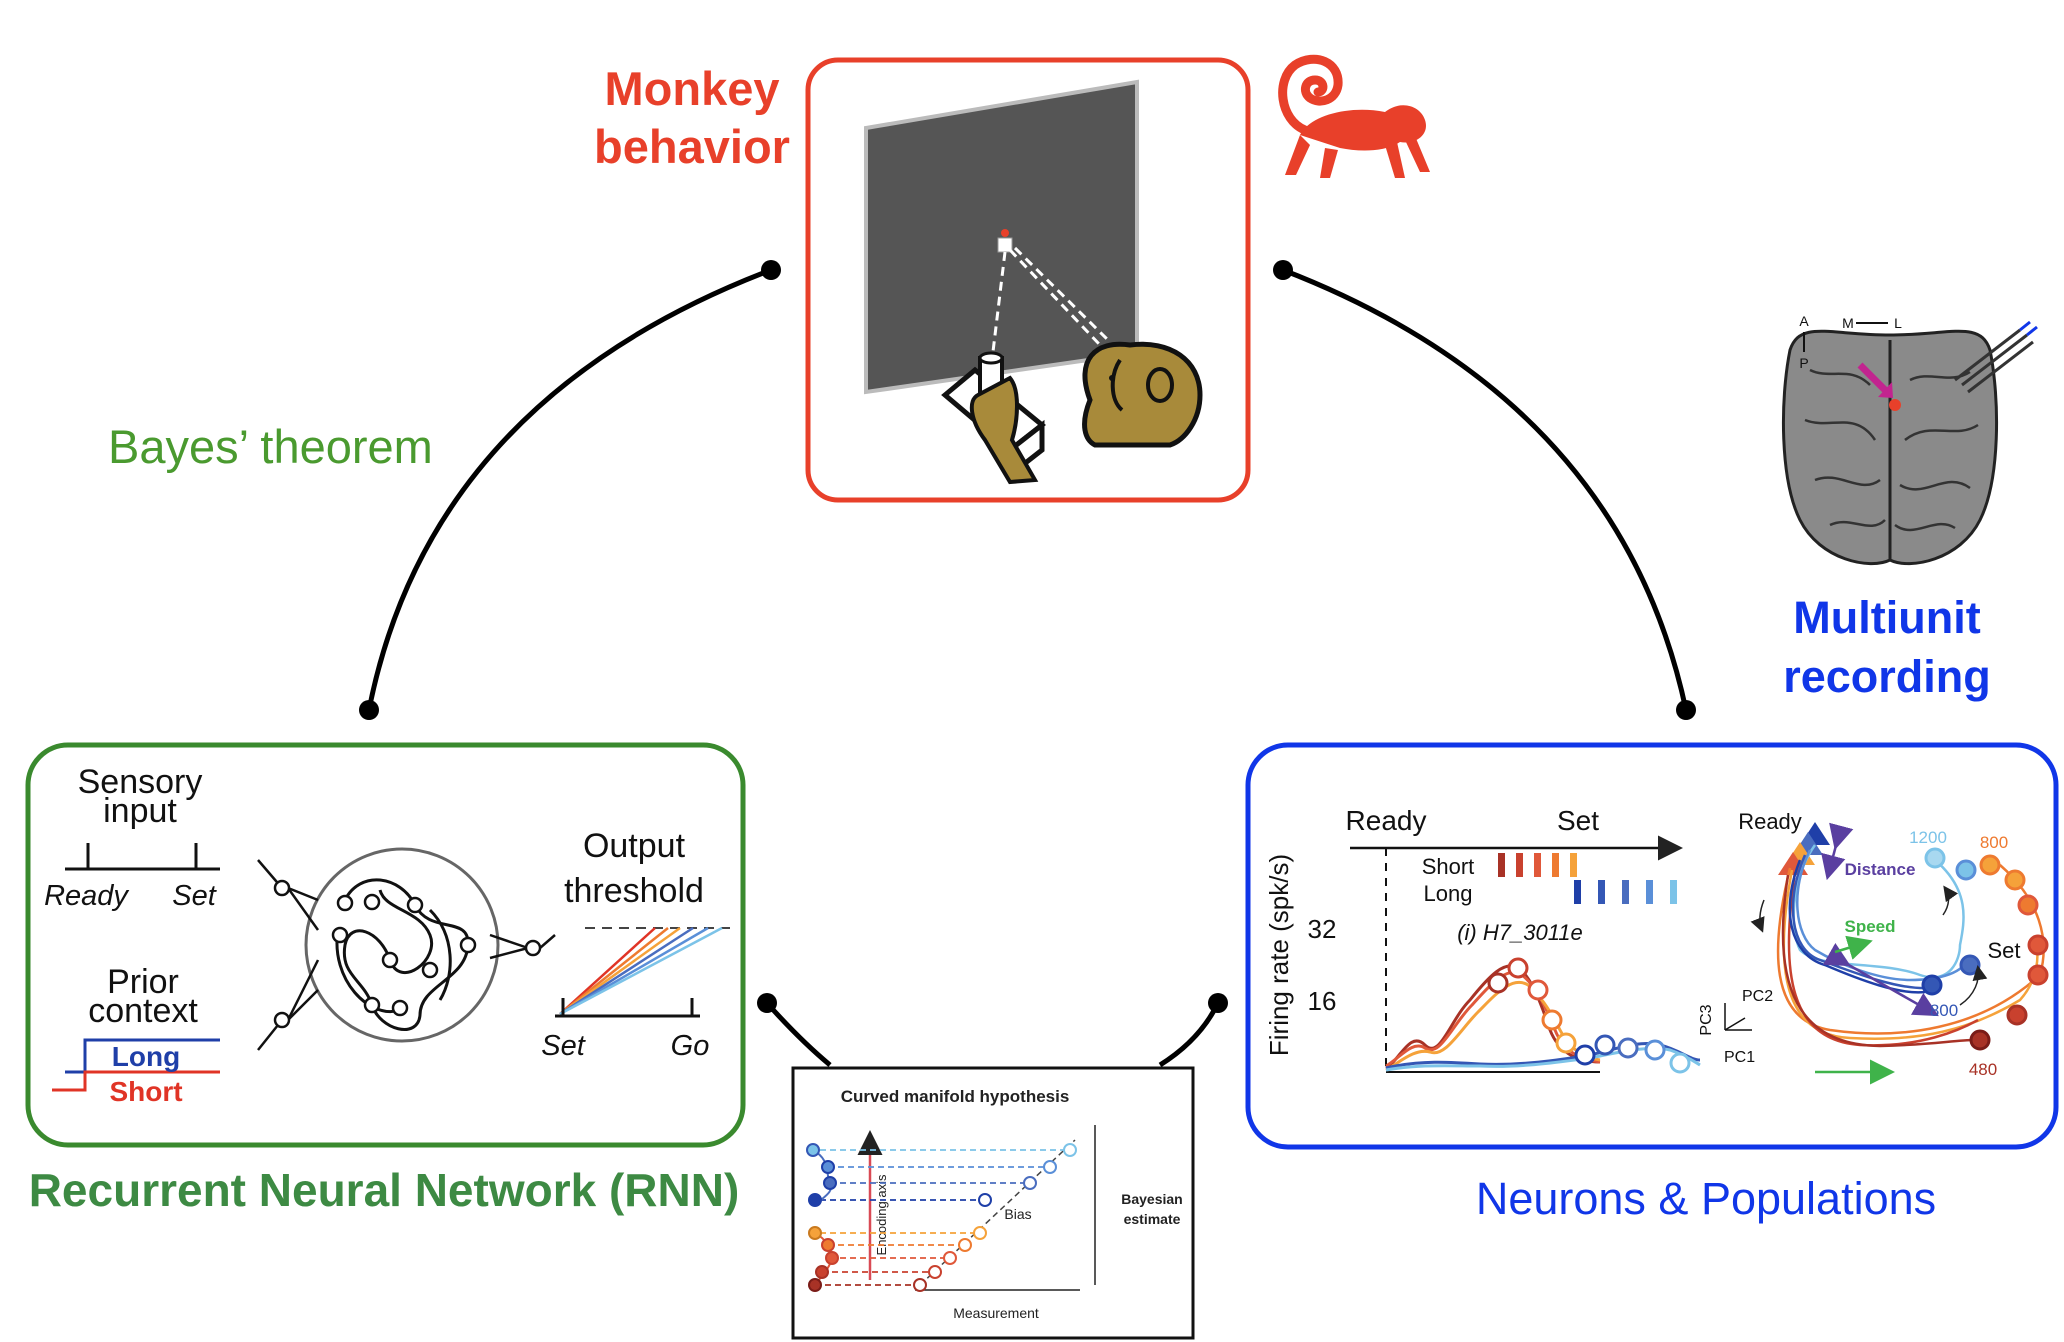 The image size is (2064, 1342). What do you see at coordinates (634, 891) in the screenshot?
I see `output-threshold-line2: threshold` at bounding box center [634, 891].